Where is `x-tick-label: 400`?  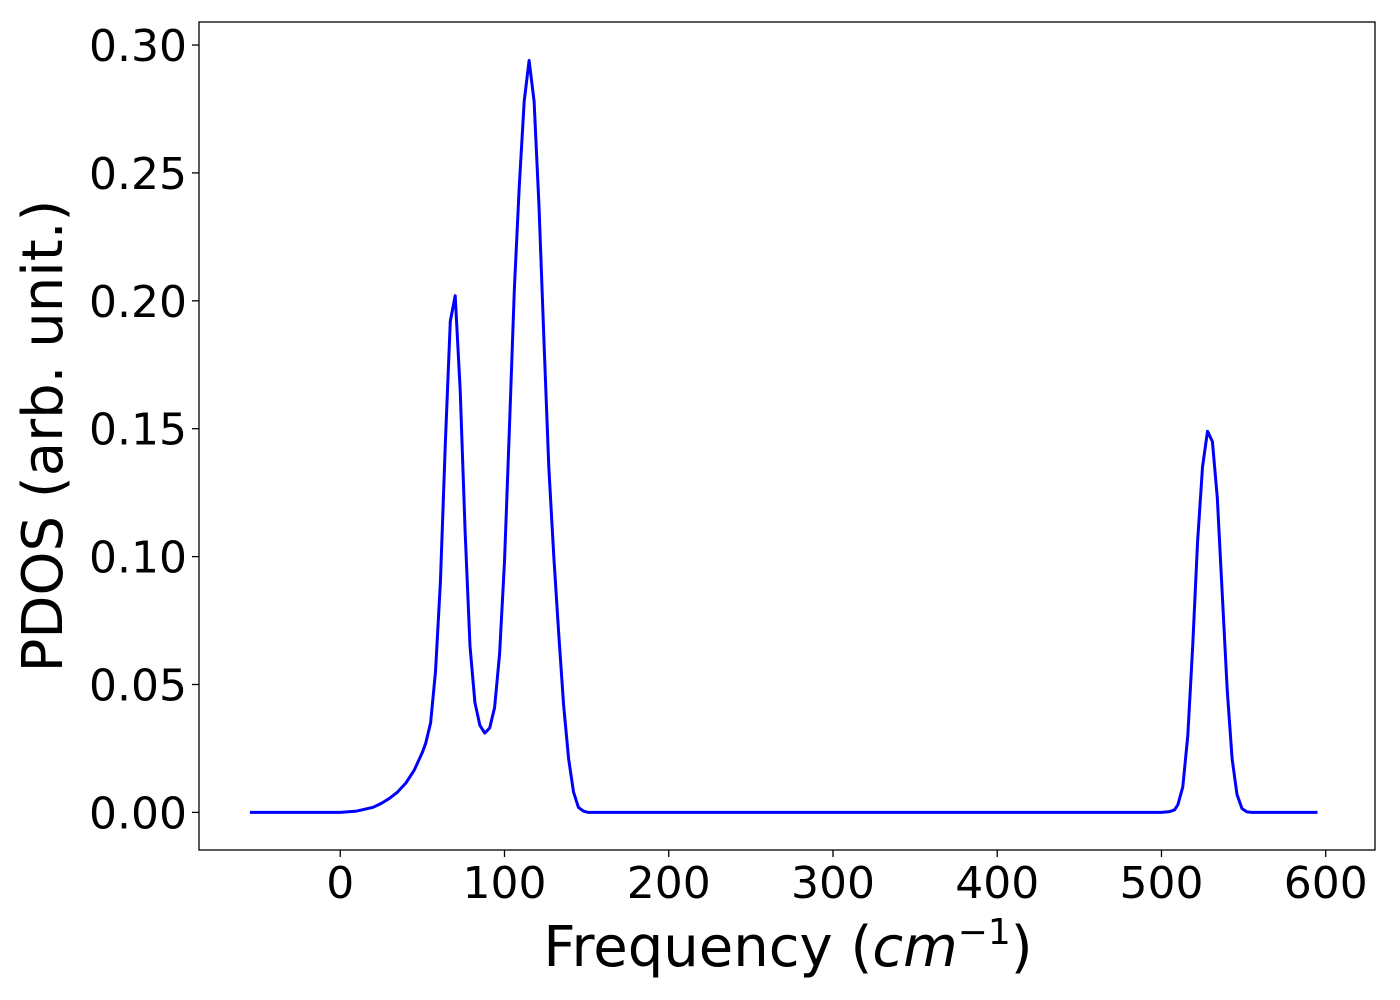 x-tick-label: 400 is located at coordinates (997, 883).